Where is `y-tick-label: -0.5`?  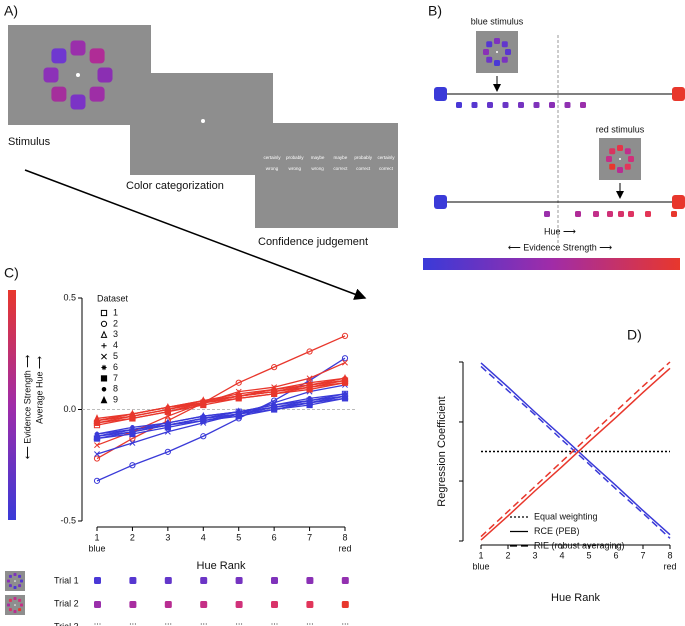 y-tick-label: -0.5 is located at coordinates (68, 520).